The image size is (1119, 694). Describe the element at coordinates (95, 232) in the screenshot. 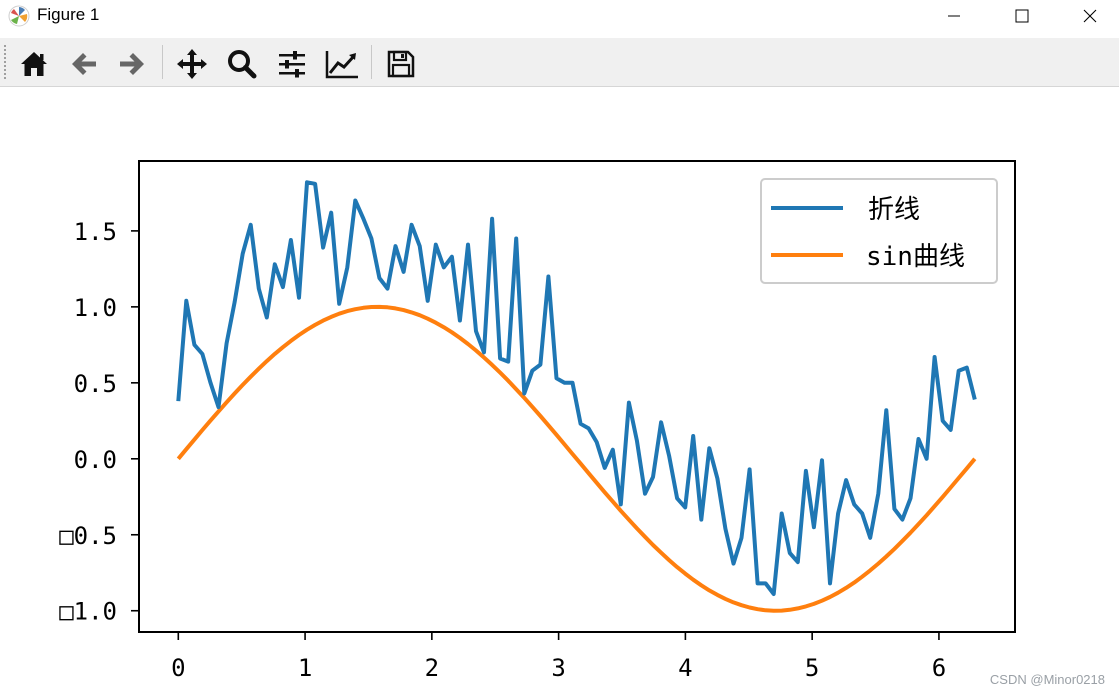

I see `y-tick-label: 1.5` at that location.